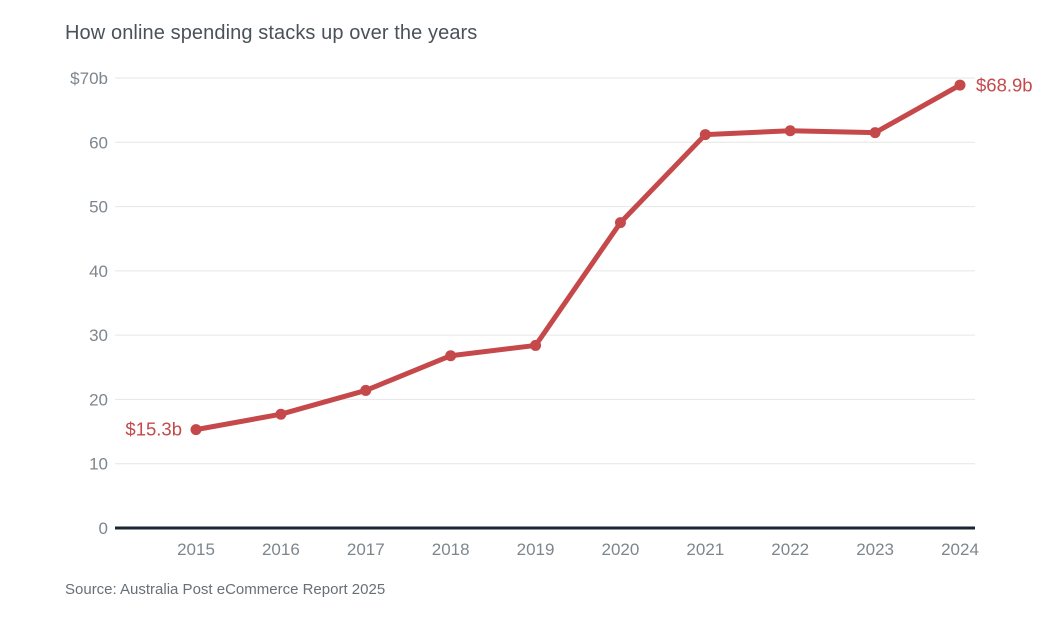  I want to click on y-tick-label: 20, so click(98, 399).